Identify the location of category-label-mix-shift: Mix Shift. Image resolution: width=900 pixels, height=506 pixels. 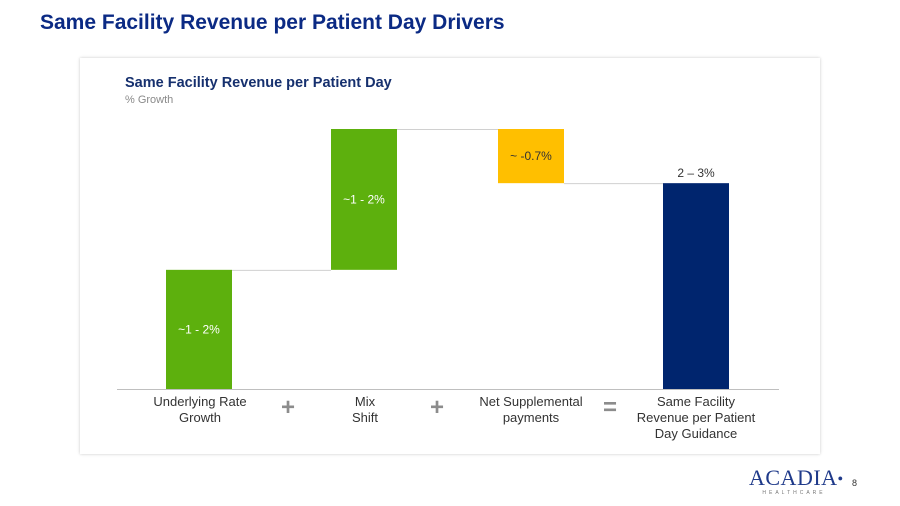
(364, 409).